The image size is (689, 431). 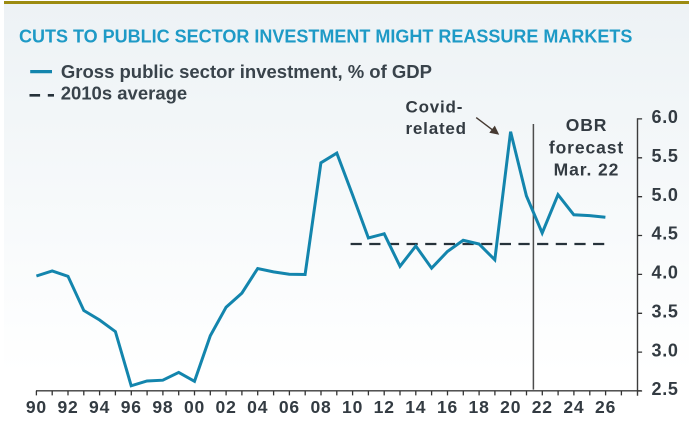 I want to click on svg-text: 90, so click(x=36, y=407).